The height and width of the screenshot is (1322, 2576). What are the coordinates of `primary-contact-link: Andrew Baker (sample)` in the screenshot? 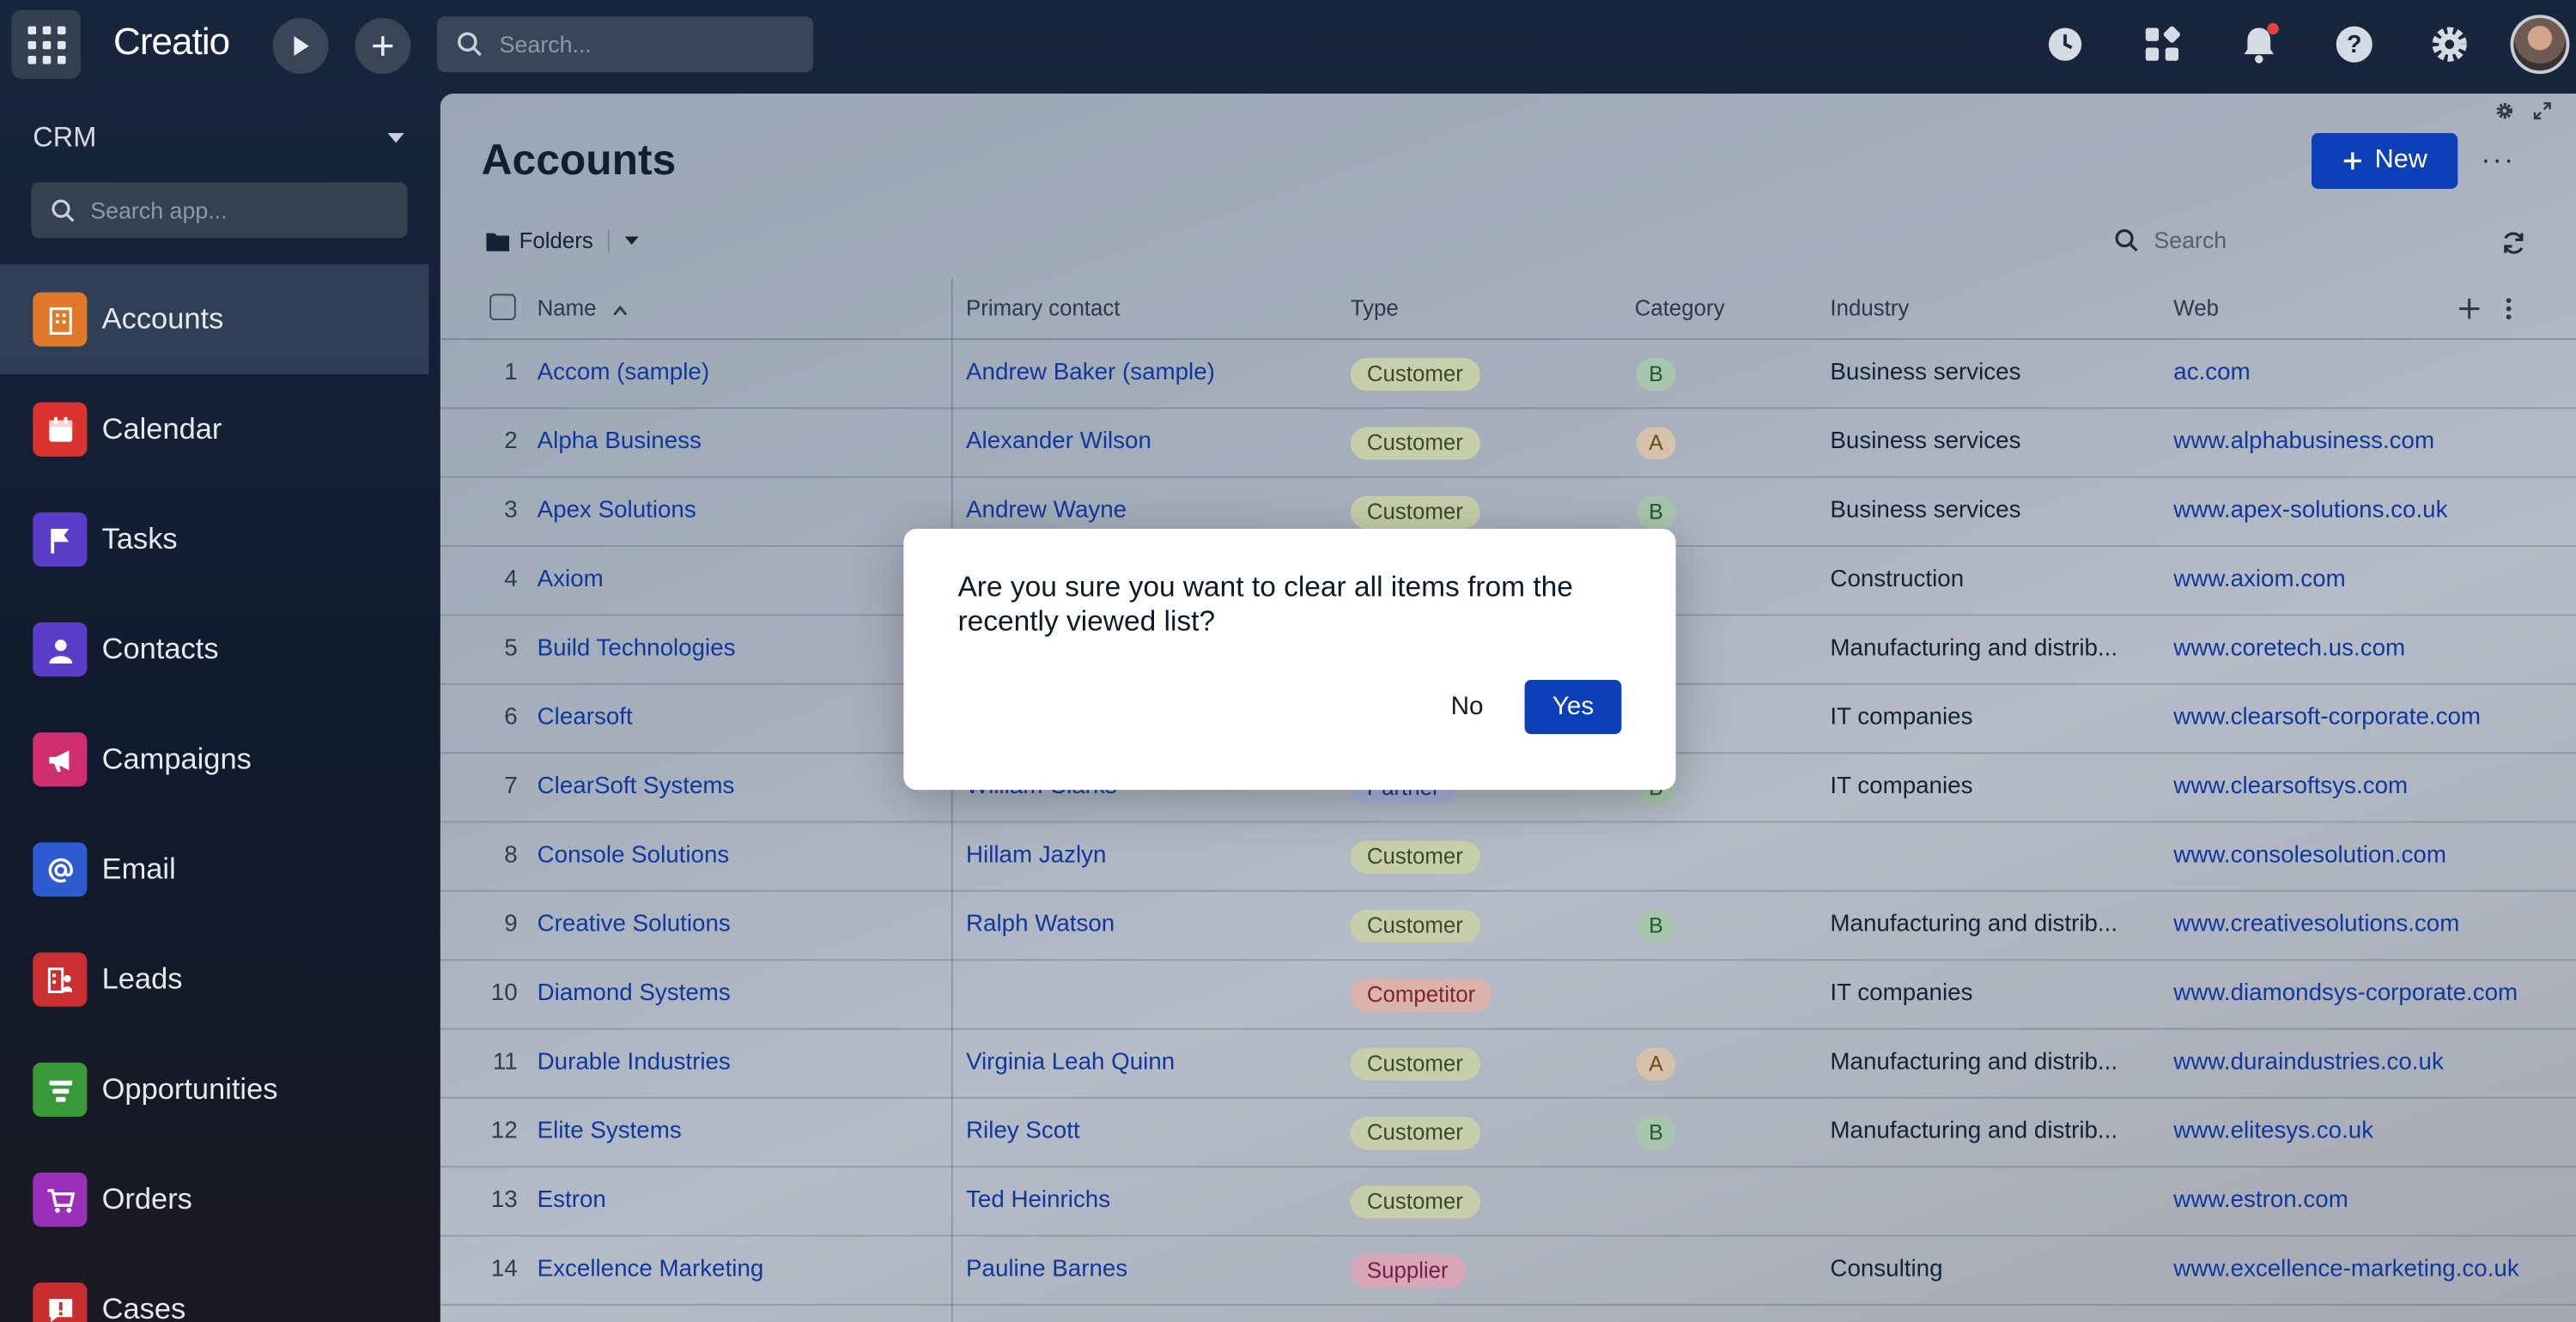 It's located at (1090, 373).